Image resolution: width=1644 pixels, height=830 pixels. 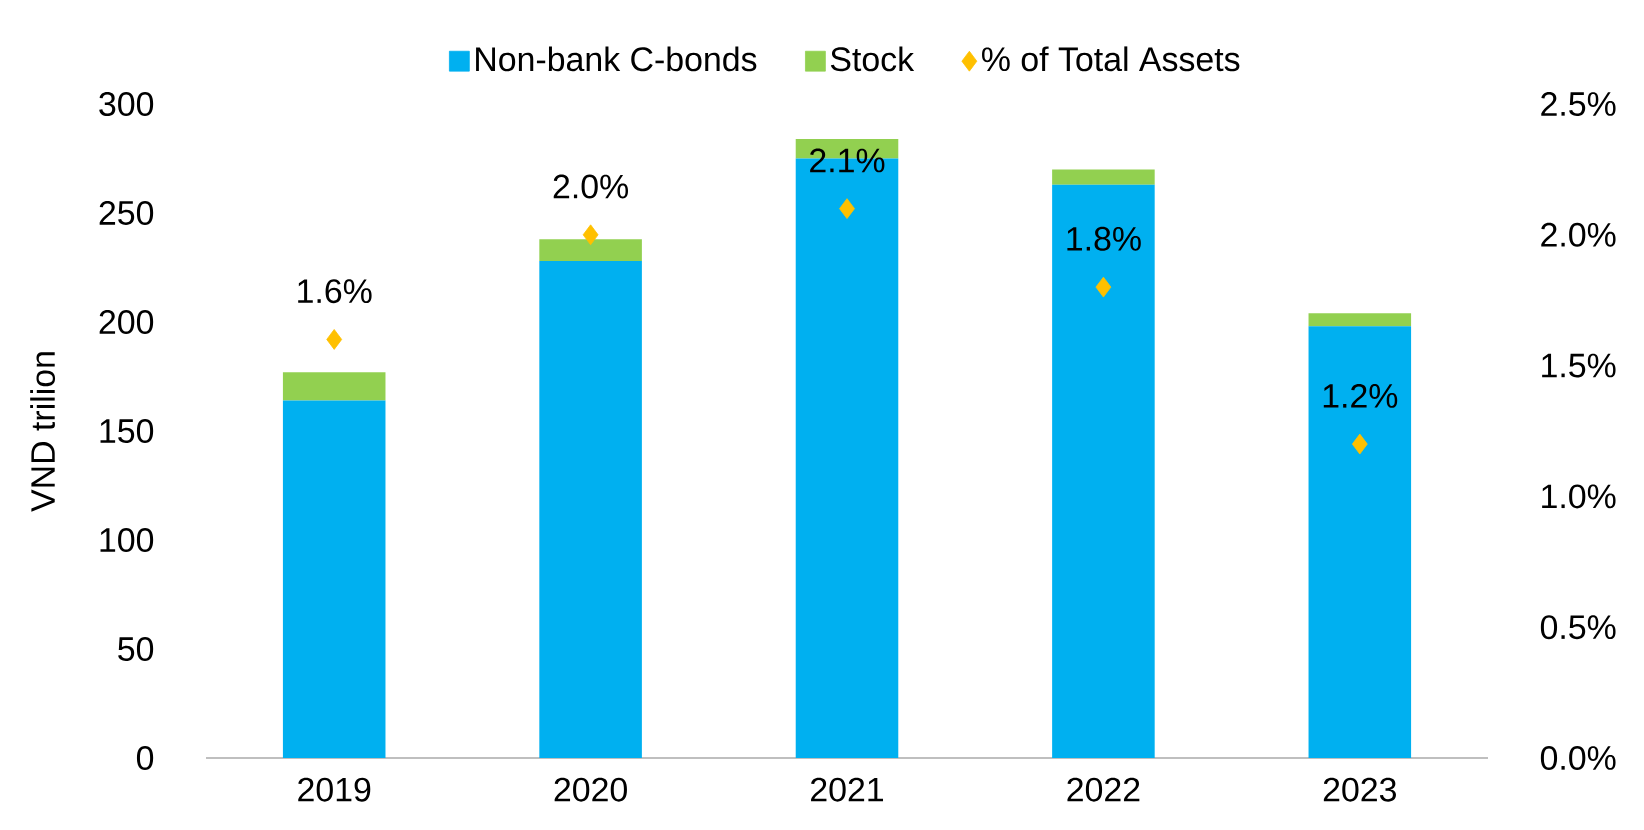 What do you see at coordinates (1578, 234) in the screenshot?
I see `y2-tick-label: 2.0%` at bounding box center [1578, 234].